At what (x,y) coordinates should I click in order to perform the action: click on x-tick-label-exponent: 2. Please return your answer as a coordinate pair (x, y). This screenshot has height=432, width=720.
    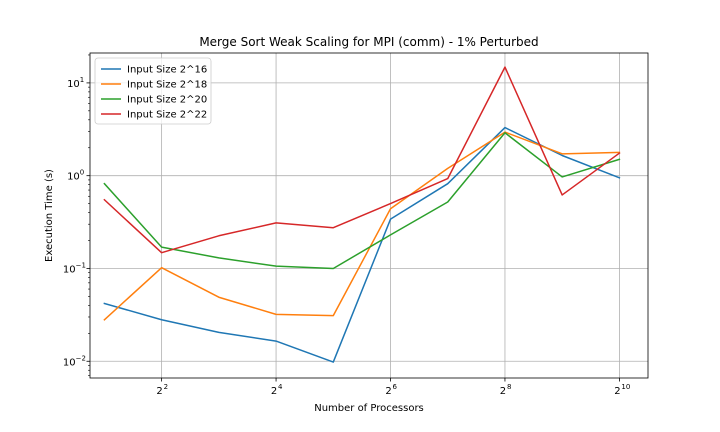
    Looking at the image, I should click on (166, 387).